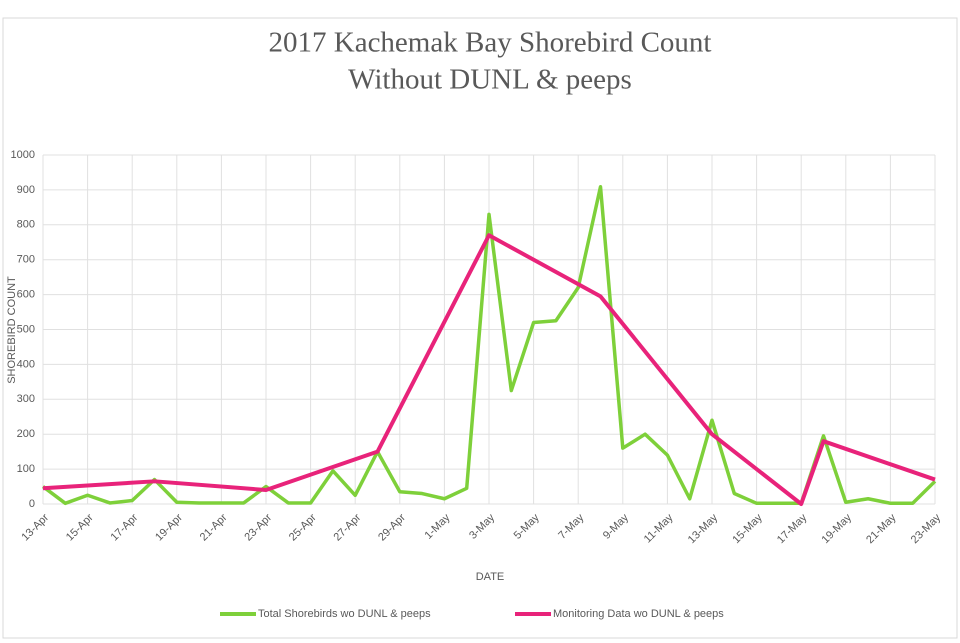  Describe the element at coordinates (23, 155) in the screenshot. I see `y-tick-label: 1000` at that location.